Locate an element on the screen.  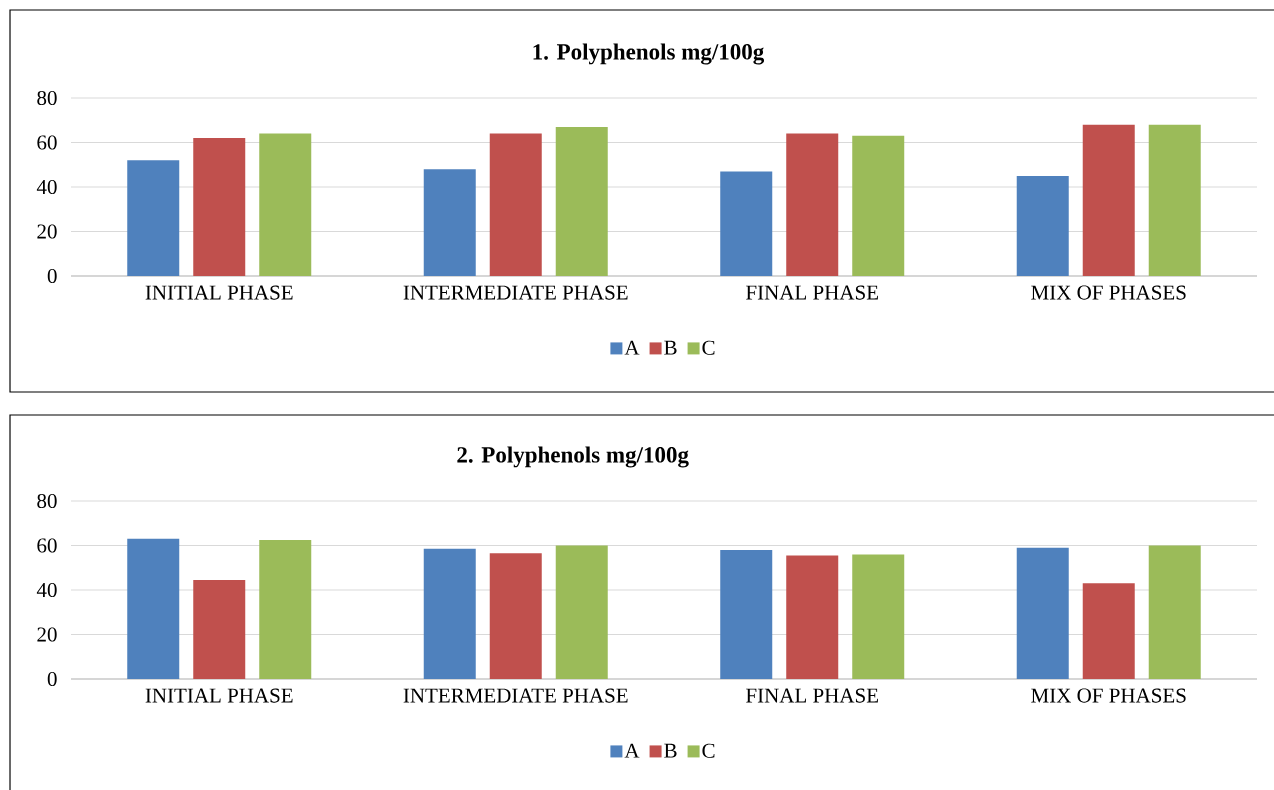
chart-title: 2. Polyphenols mg/100g is located at coordinates (573, 457).